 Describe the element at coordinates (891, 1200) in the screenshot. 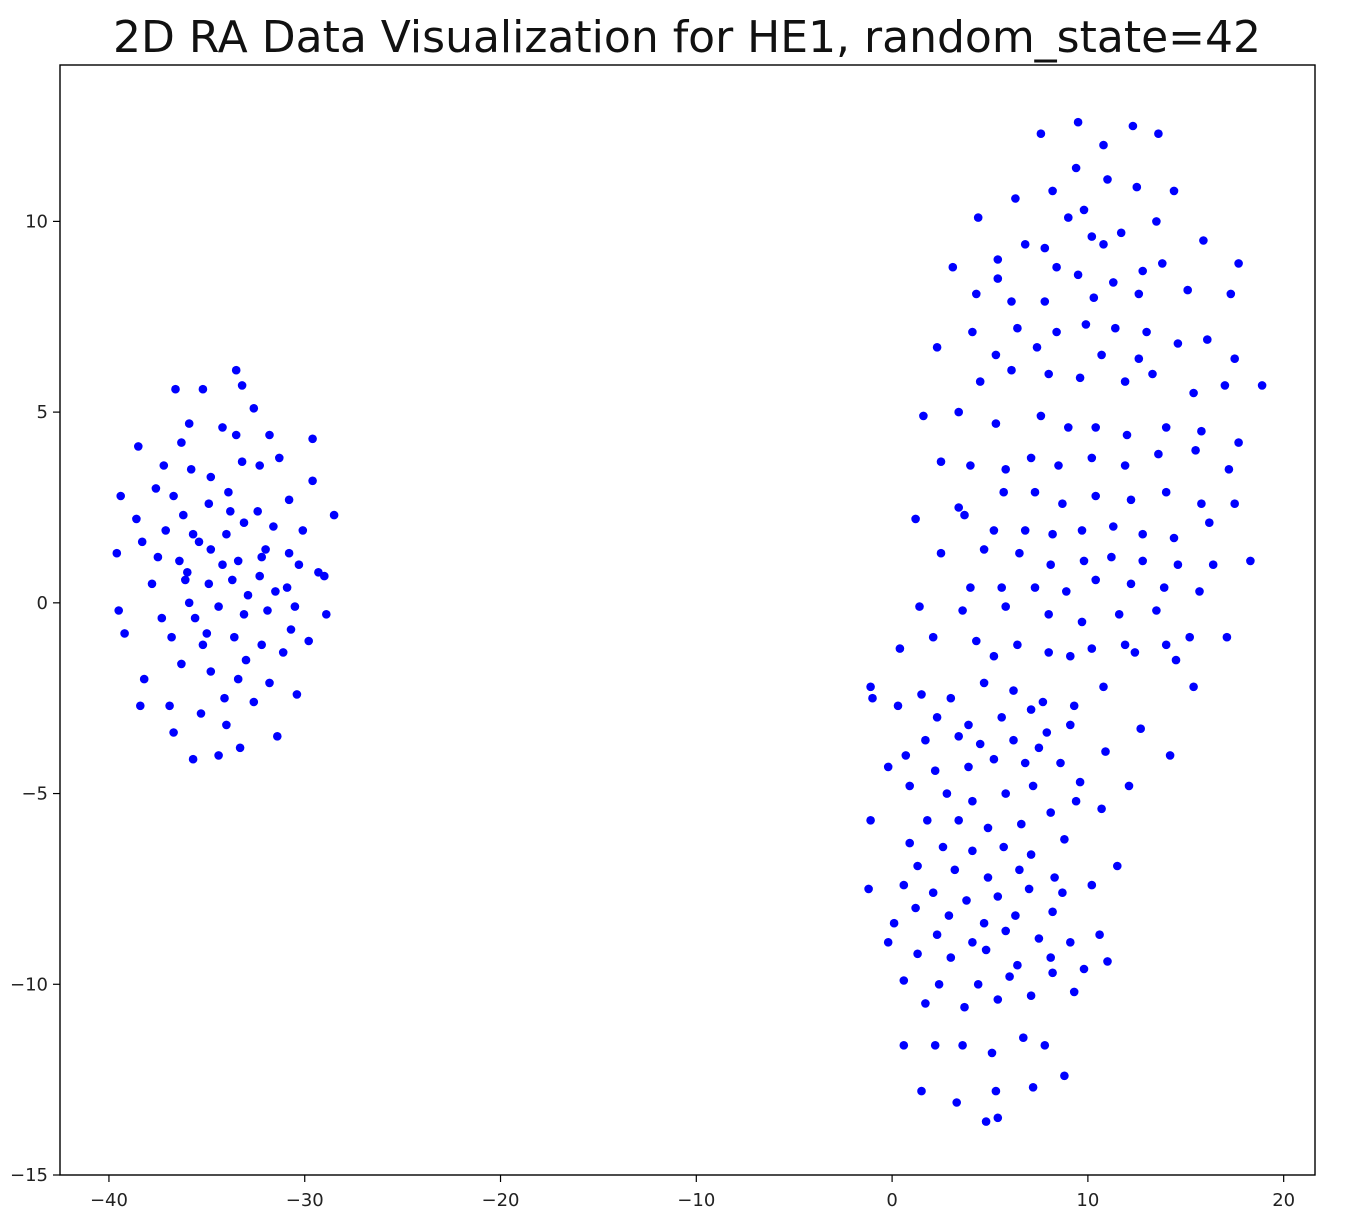

I see `x-tick-label: 0` at that location.